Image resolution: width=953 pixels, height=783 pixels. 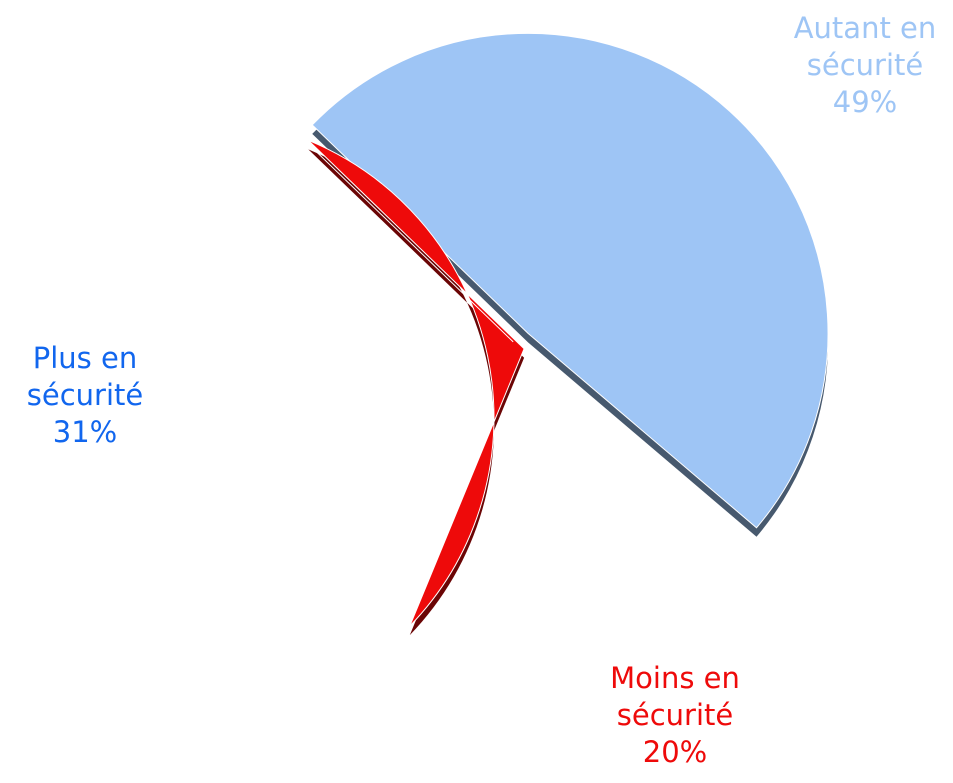 What do you see at coordinates (865, 46) in the screenshot?
I see `category-label: Autant en sécurité` at bounding box center [865, 46].